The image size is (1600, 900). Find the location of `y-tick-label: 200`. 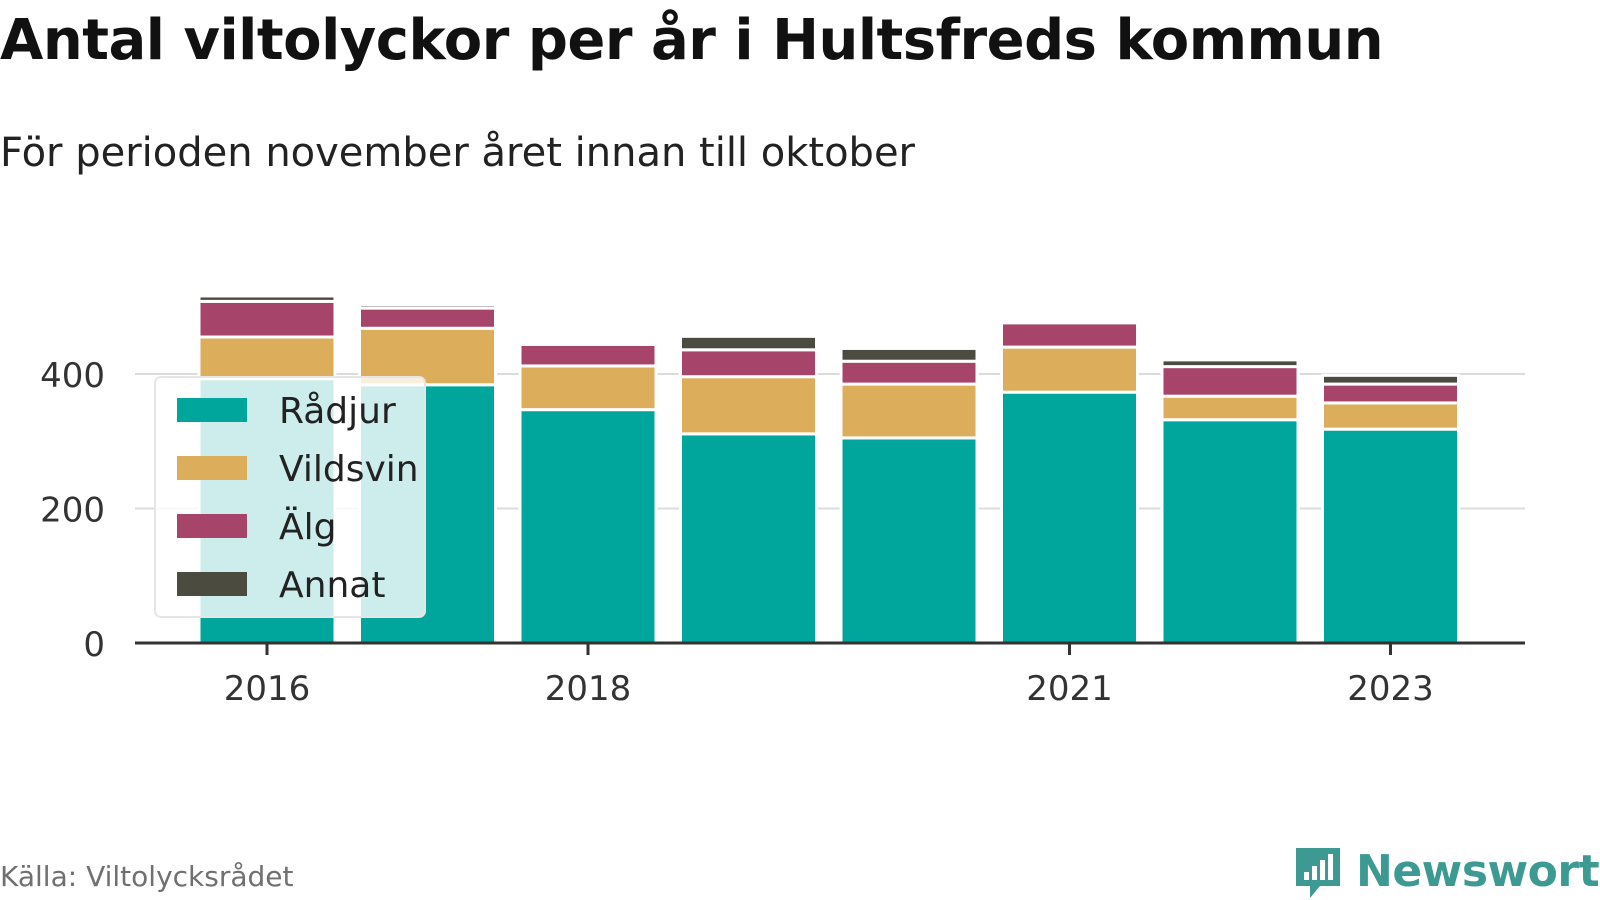

y-tick-label: 200 is located at coordinates (72, 511).